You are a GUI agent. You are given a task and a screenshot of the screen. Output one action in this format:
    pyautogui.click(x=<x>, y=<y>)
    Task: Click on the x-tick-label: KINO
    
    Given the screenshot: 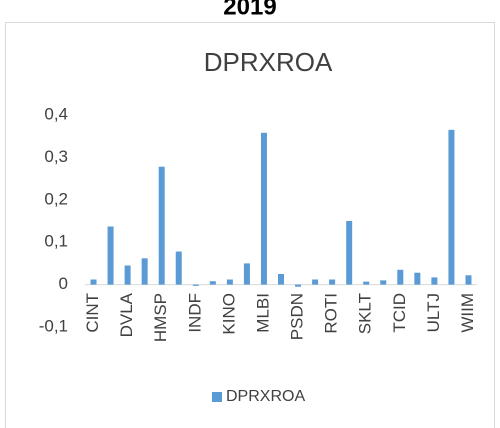 What is the action you would take?
    pyautogui.click(x=228, y=314)
    